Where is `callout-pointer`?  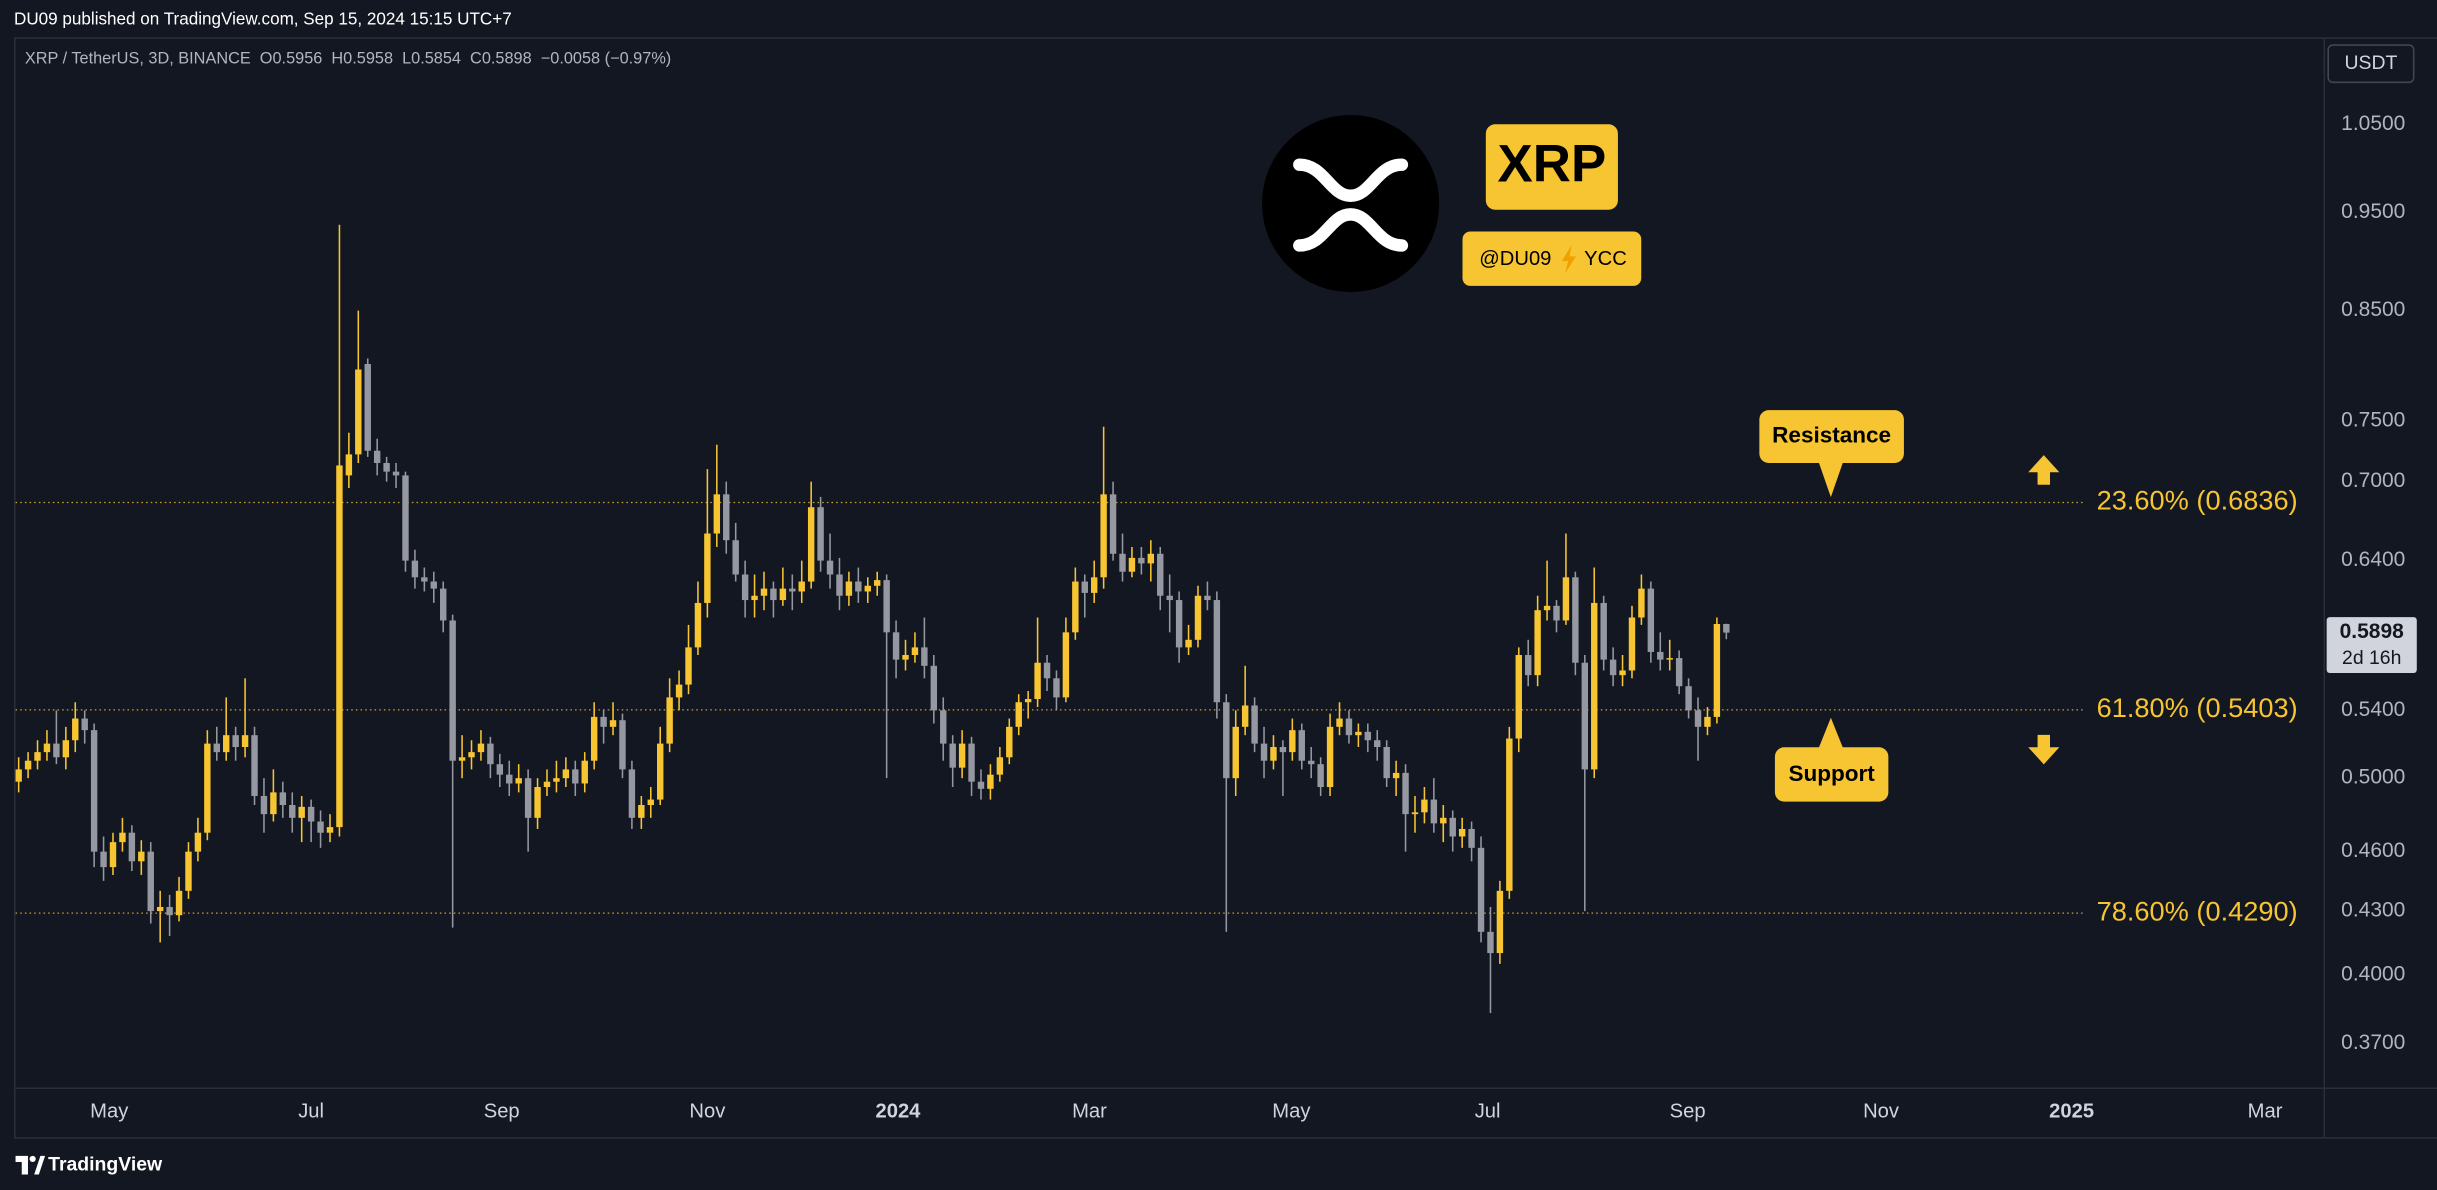
callout-pointer is located at coordinates (1831, 733).